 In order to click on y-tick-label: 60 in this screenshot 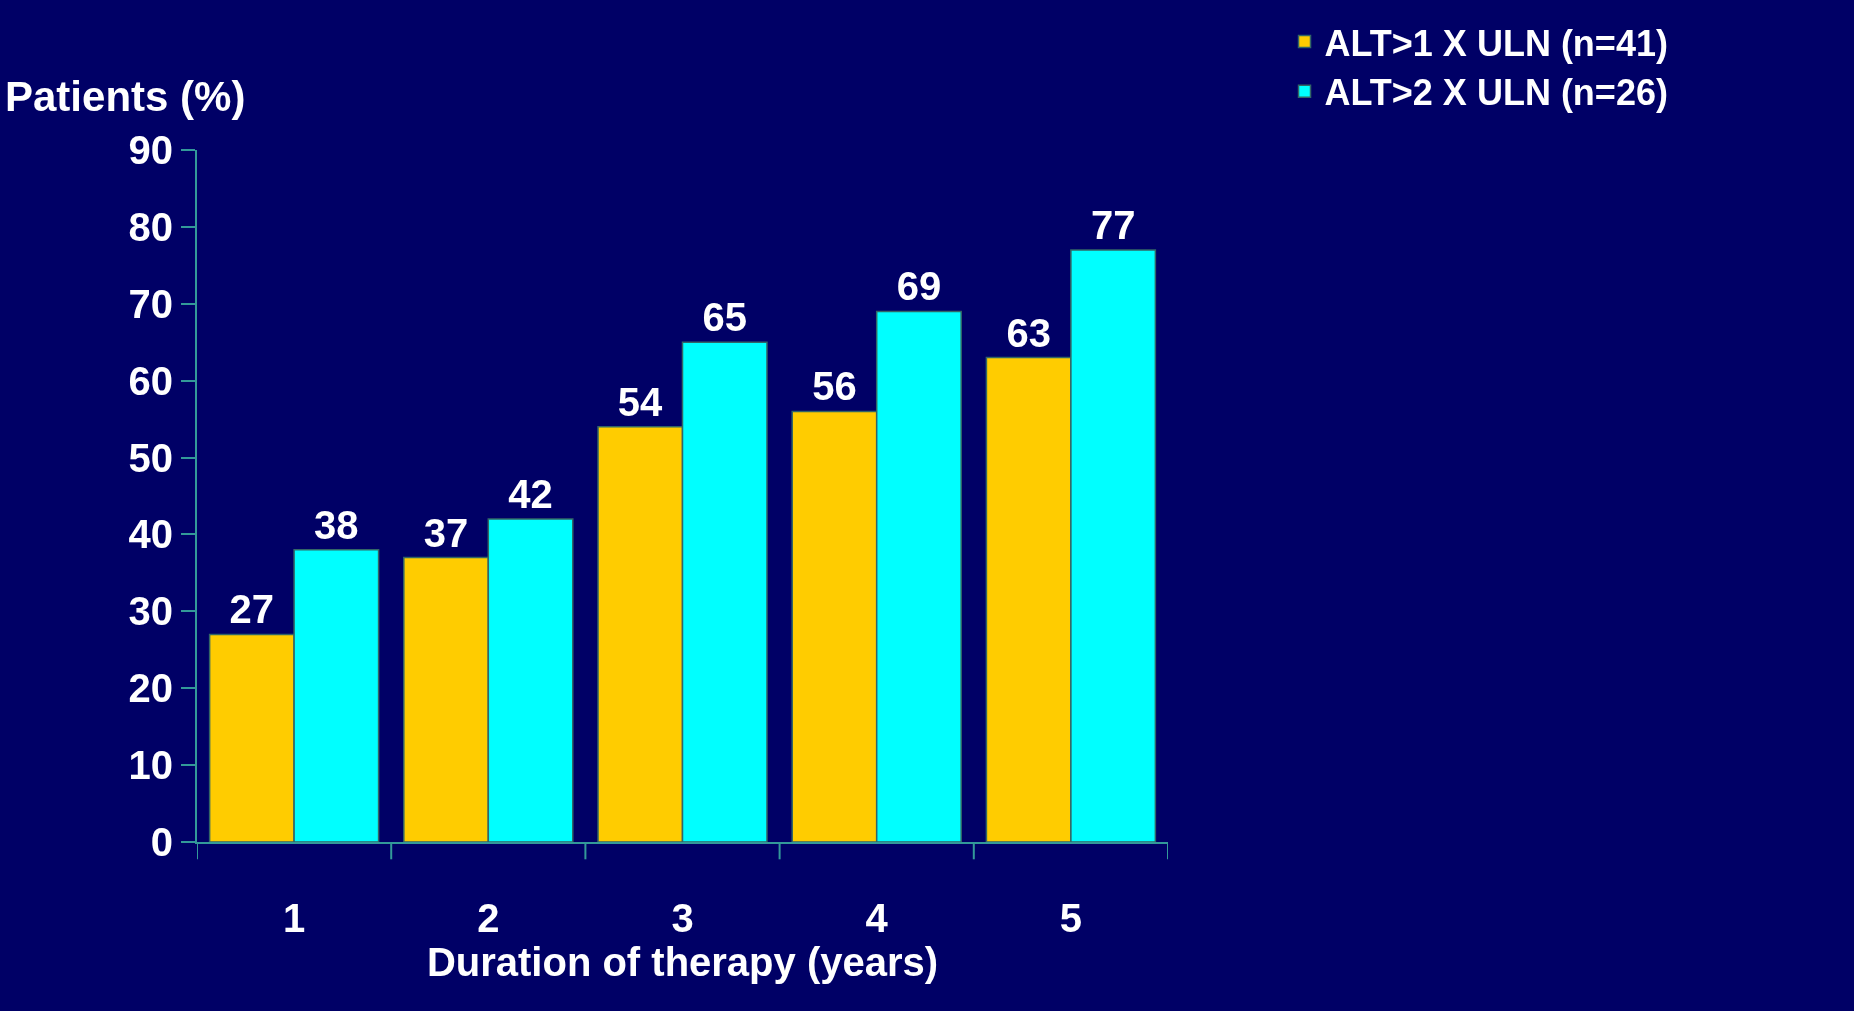, I will do `click(150, 380)`.